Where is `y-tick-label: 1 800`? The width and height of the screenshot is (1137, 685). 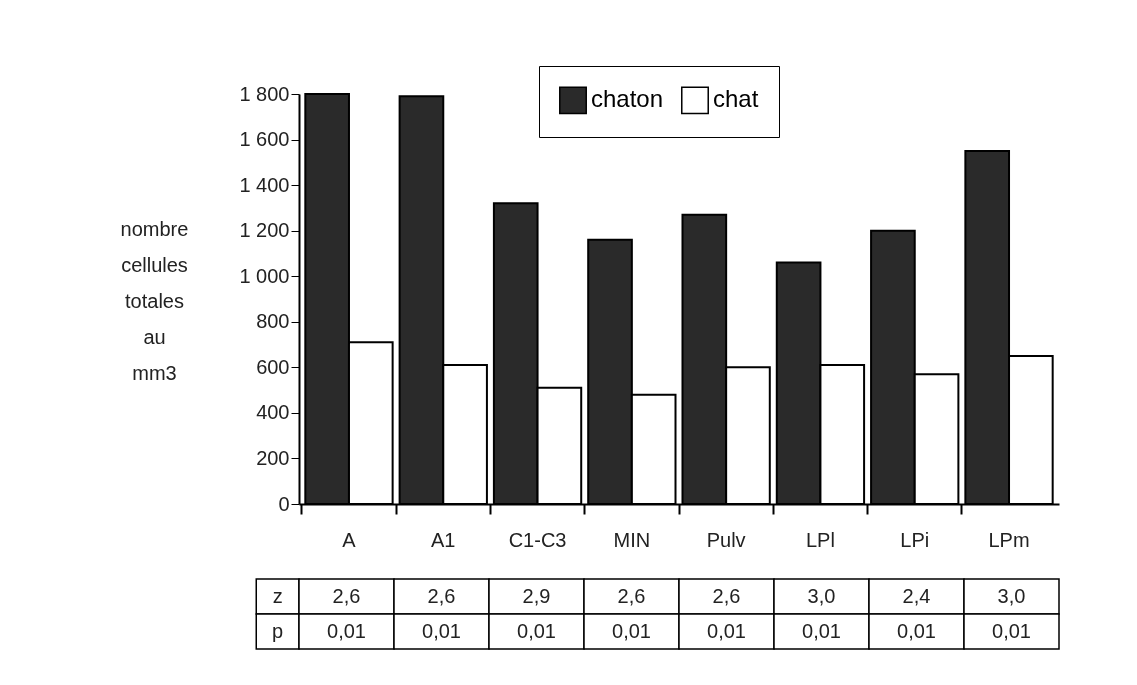
y-tick-label: 1 800 is located at coordinates (264, 93).